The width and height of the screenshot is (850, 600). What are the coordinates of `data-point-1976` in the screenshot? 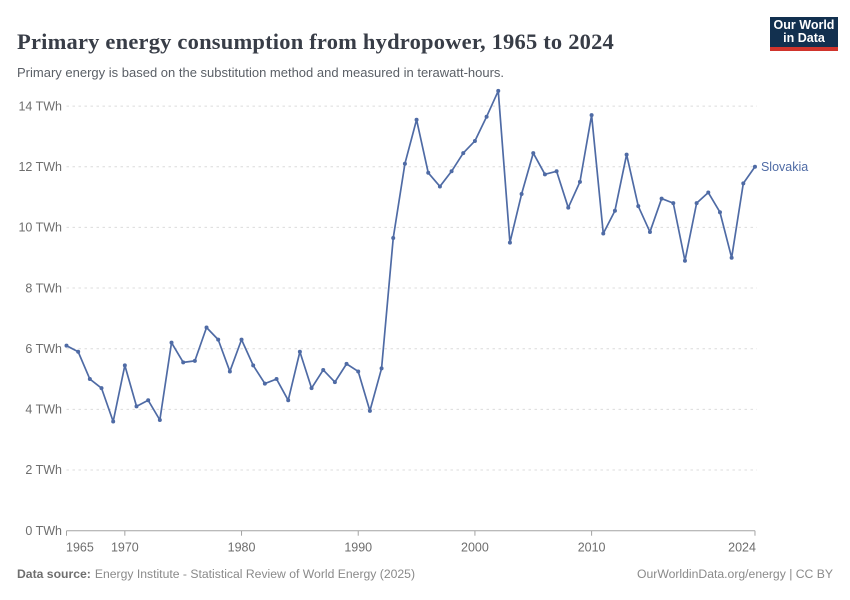 It's located at (194, 360).